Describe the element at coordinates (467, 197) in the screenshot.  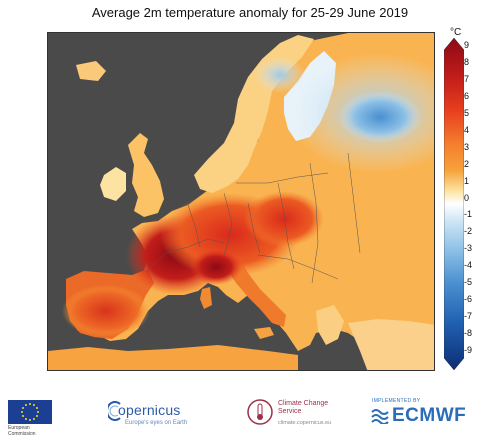
I see `colorbar-tick-label: 0` at that location.